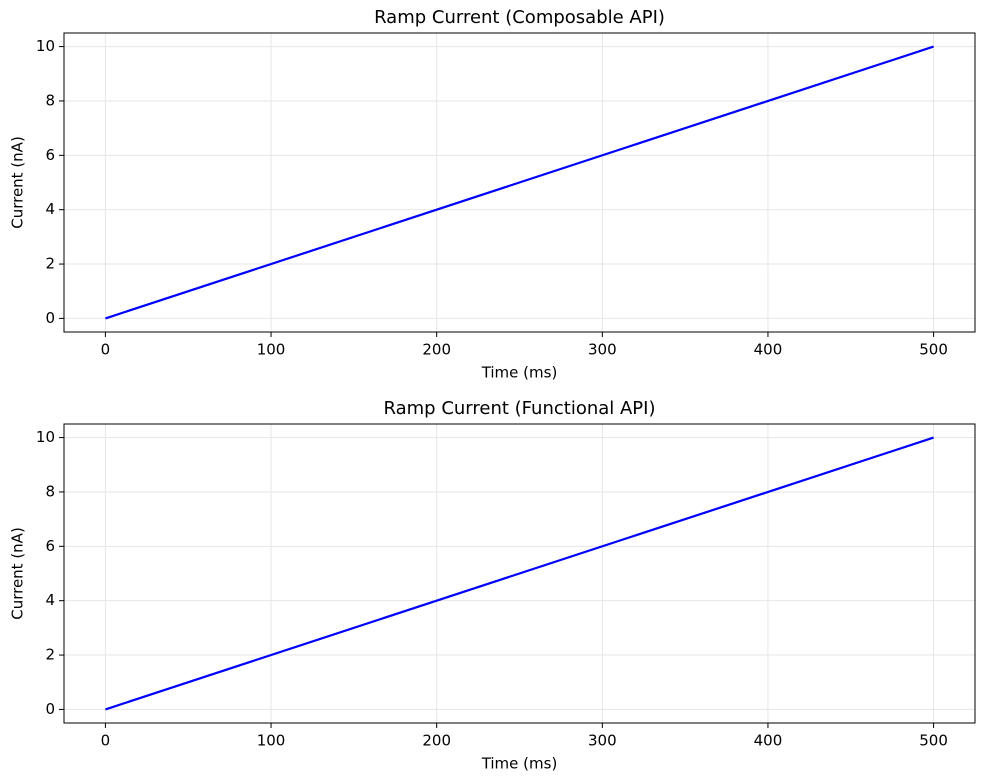  What do you see at coordinates (520, 408) in the screenshot?
I see `chart-title: Ramp Current (Functional API)` at bounding box center [520, 408].